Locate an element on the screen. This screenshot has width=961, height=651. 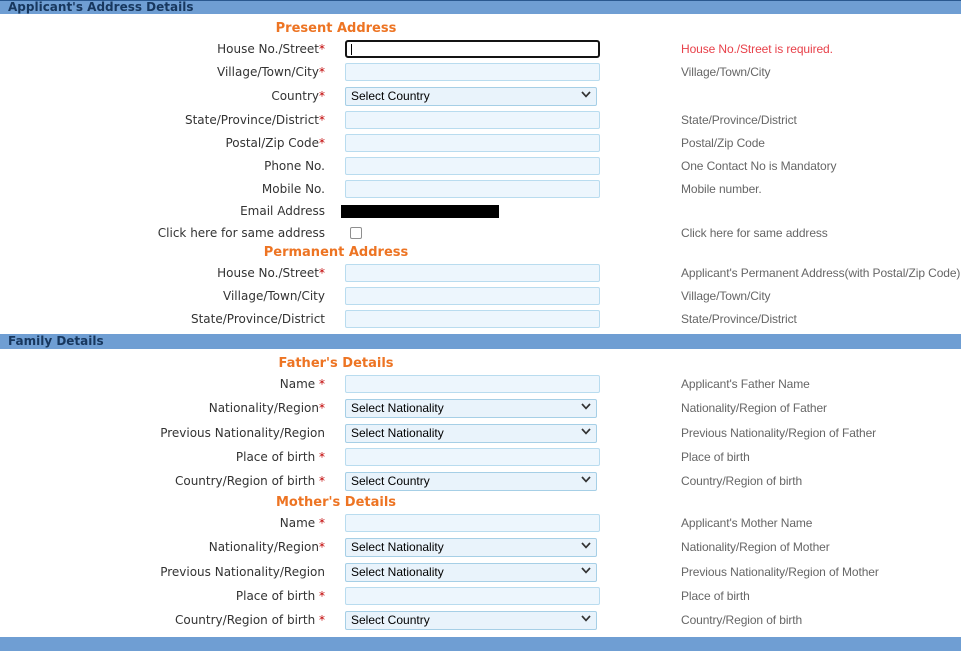
mobile-no-row: Mobile No. Mobile number. is located at coordinates (480, 188).